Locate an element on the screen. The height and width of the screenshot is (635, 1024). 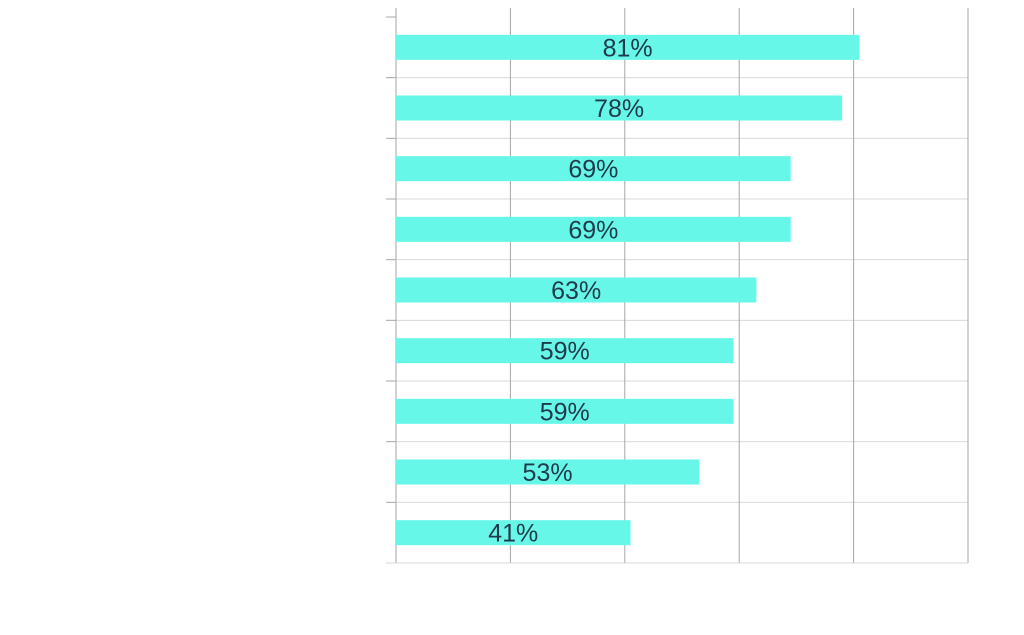
data-label-layer: 81% 78% 69% 69% 63% 59% 59% 53% 41% is located at coordinates (570, 290).